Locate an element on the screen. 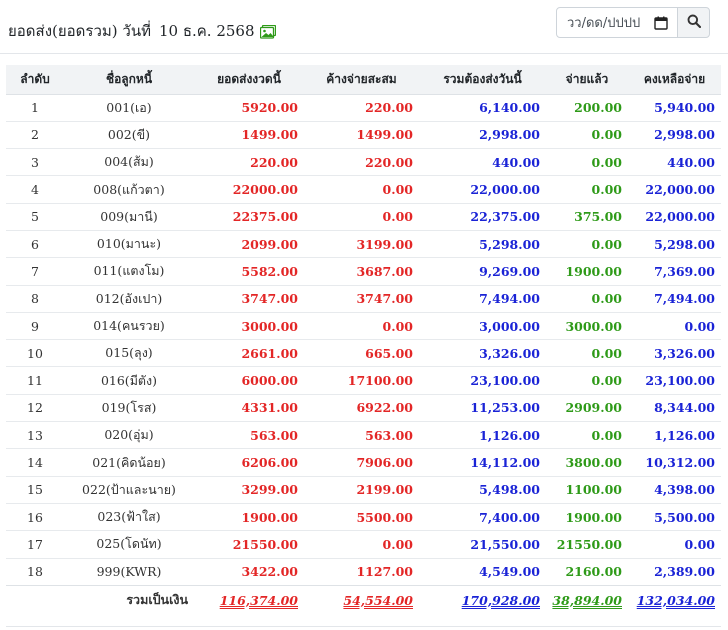 This screenshot has height=630, width=728. row-index: 2 is located at coordinates (35, 134).